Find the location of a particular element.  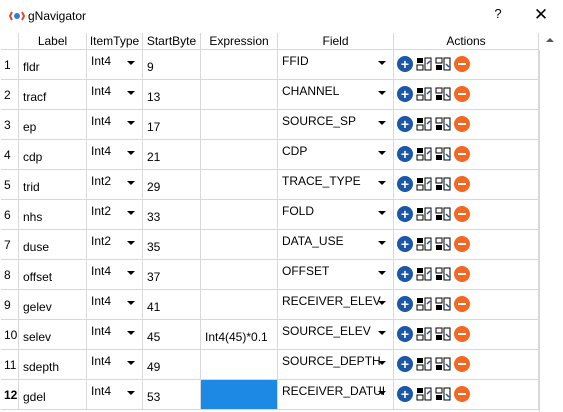

row-number: 12 is located at coordinates (10, 395).